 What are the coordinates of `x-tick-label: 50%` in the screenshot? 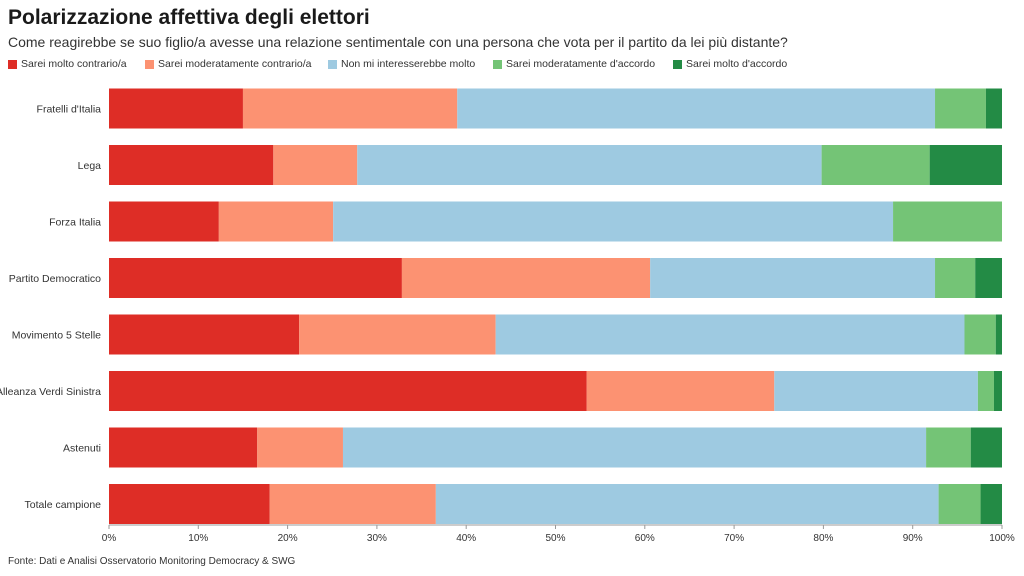 It's located at (555, 538).